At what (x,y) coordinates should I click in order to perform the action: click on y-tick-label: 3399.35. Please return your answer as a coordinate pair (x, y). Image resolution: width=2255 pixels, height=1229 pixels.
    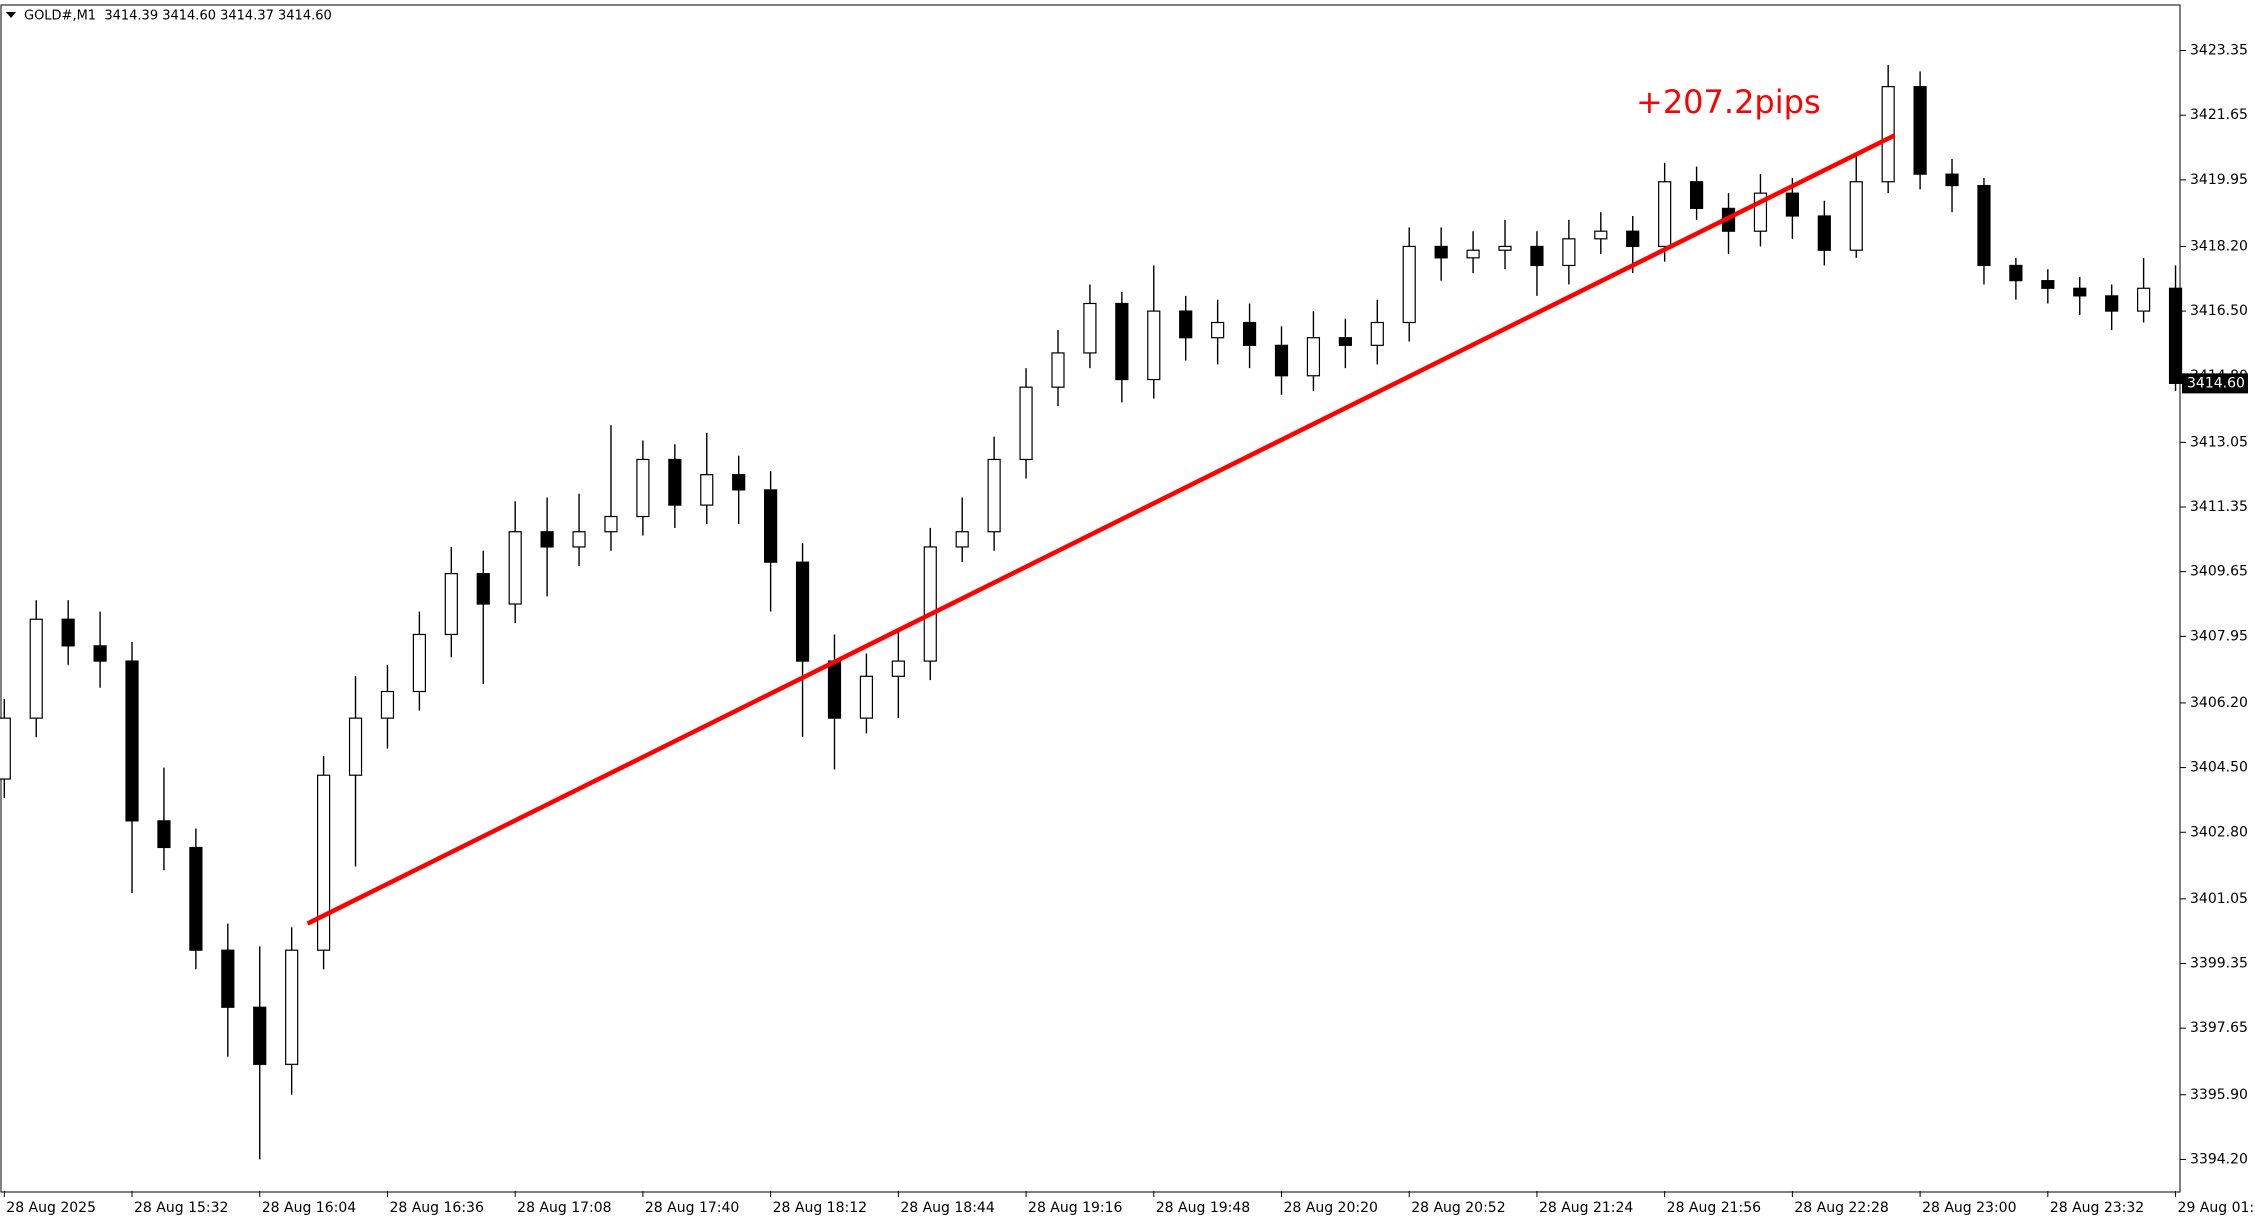
    Looking at the image, I should click on (2219, 964).